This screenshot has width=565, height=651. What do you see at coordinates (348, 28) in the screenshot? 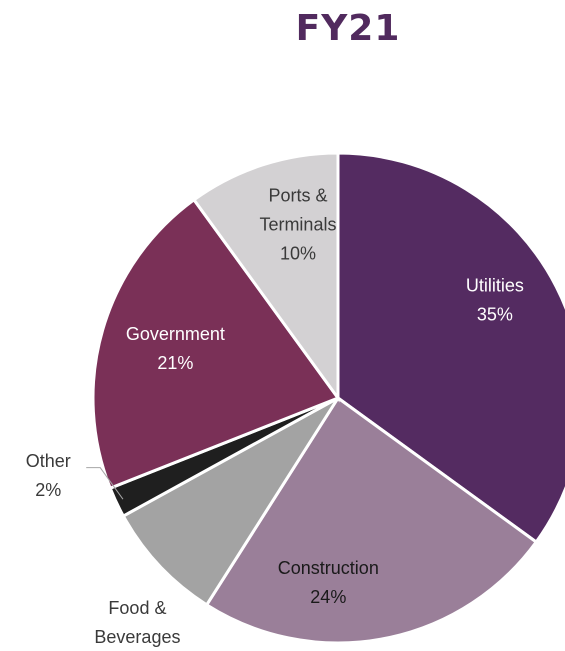
I see `chart-title: FY21` at bounding box center [348, 28].